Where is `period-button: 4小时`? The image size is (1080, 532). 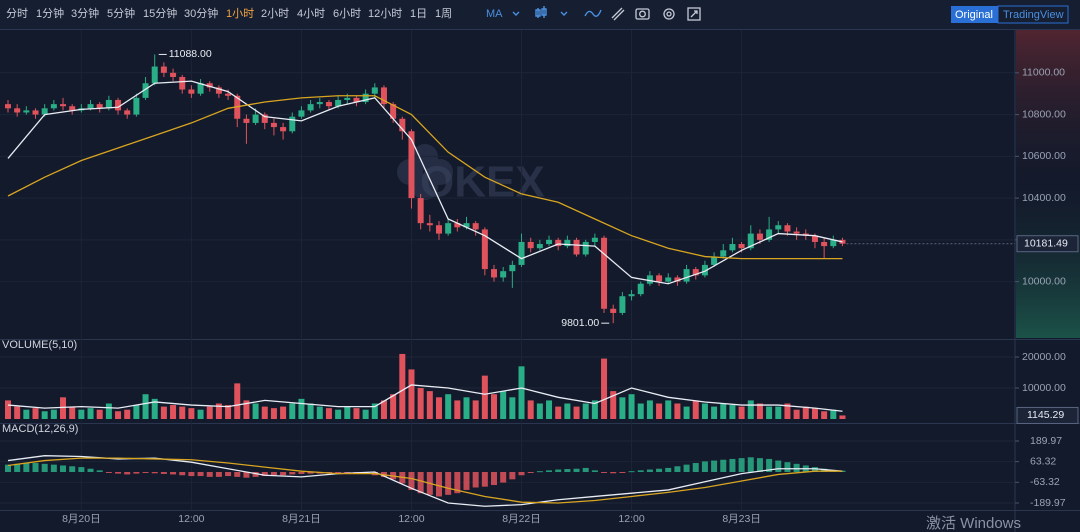 period-button: 4小时 is located at coordinates (311, 13).